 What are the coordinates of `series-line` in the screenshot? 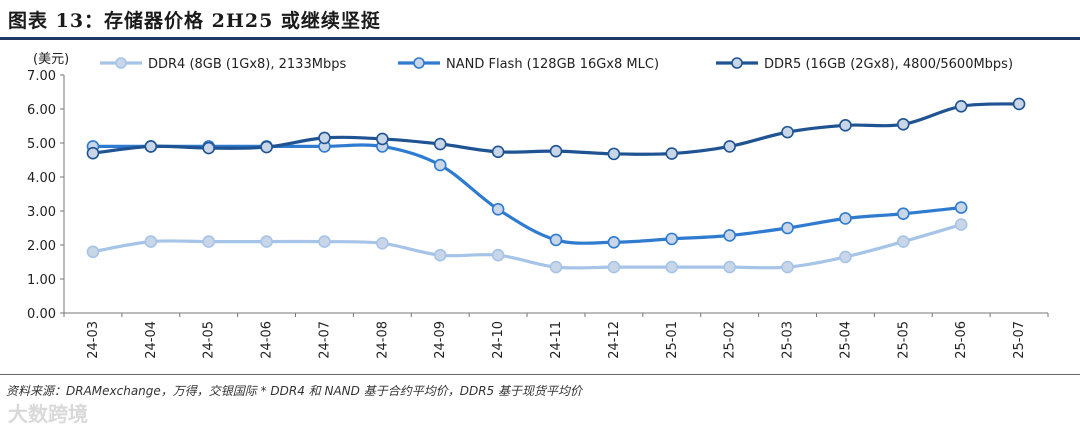 It's located at (527, 246).